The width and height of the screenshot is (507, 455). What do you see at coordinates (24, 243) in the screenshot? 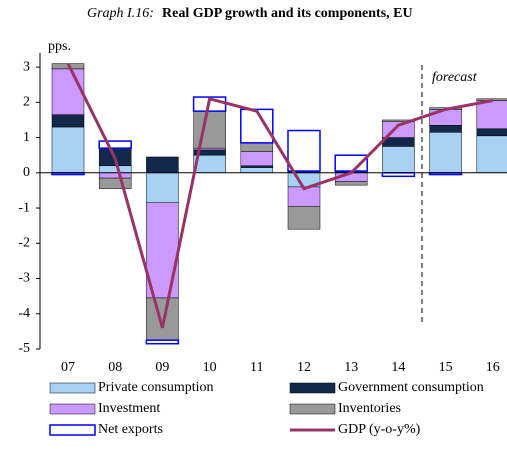
I see `y-tick-label: -2` at bounding box center [24, 243].